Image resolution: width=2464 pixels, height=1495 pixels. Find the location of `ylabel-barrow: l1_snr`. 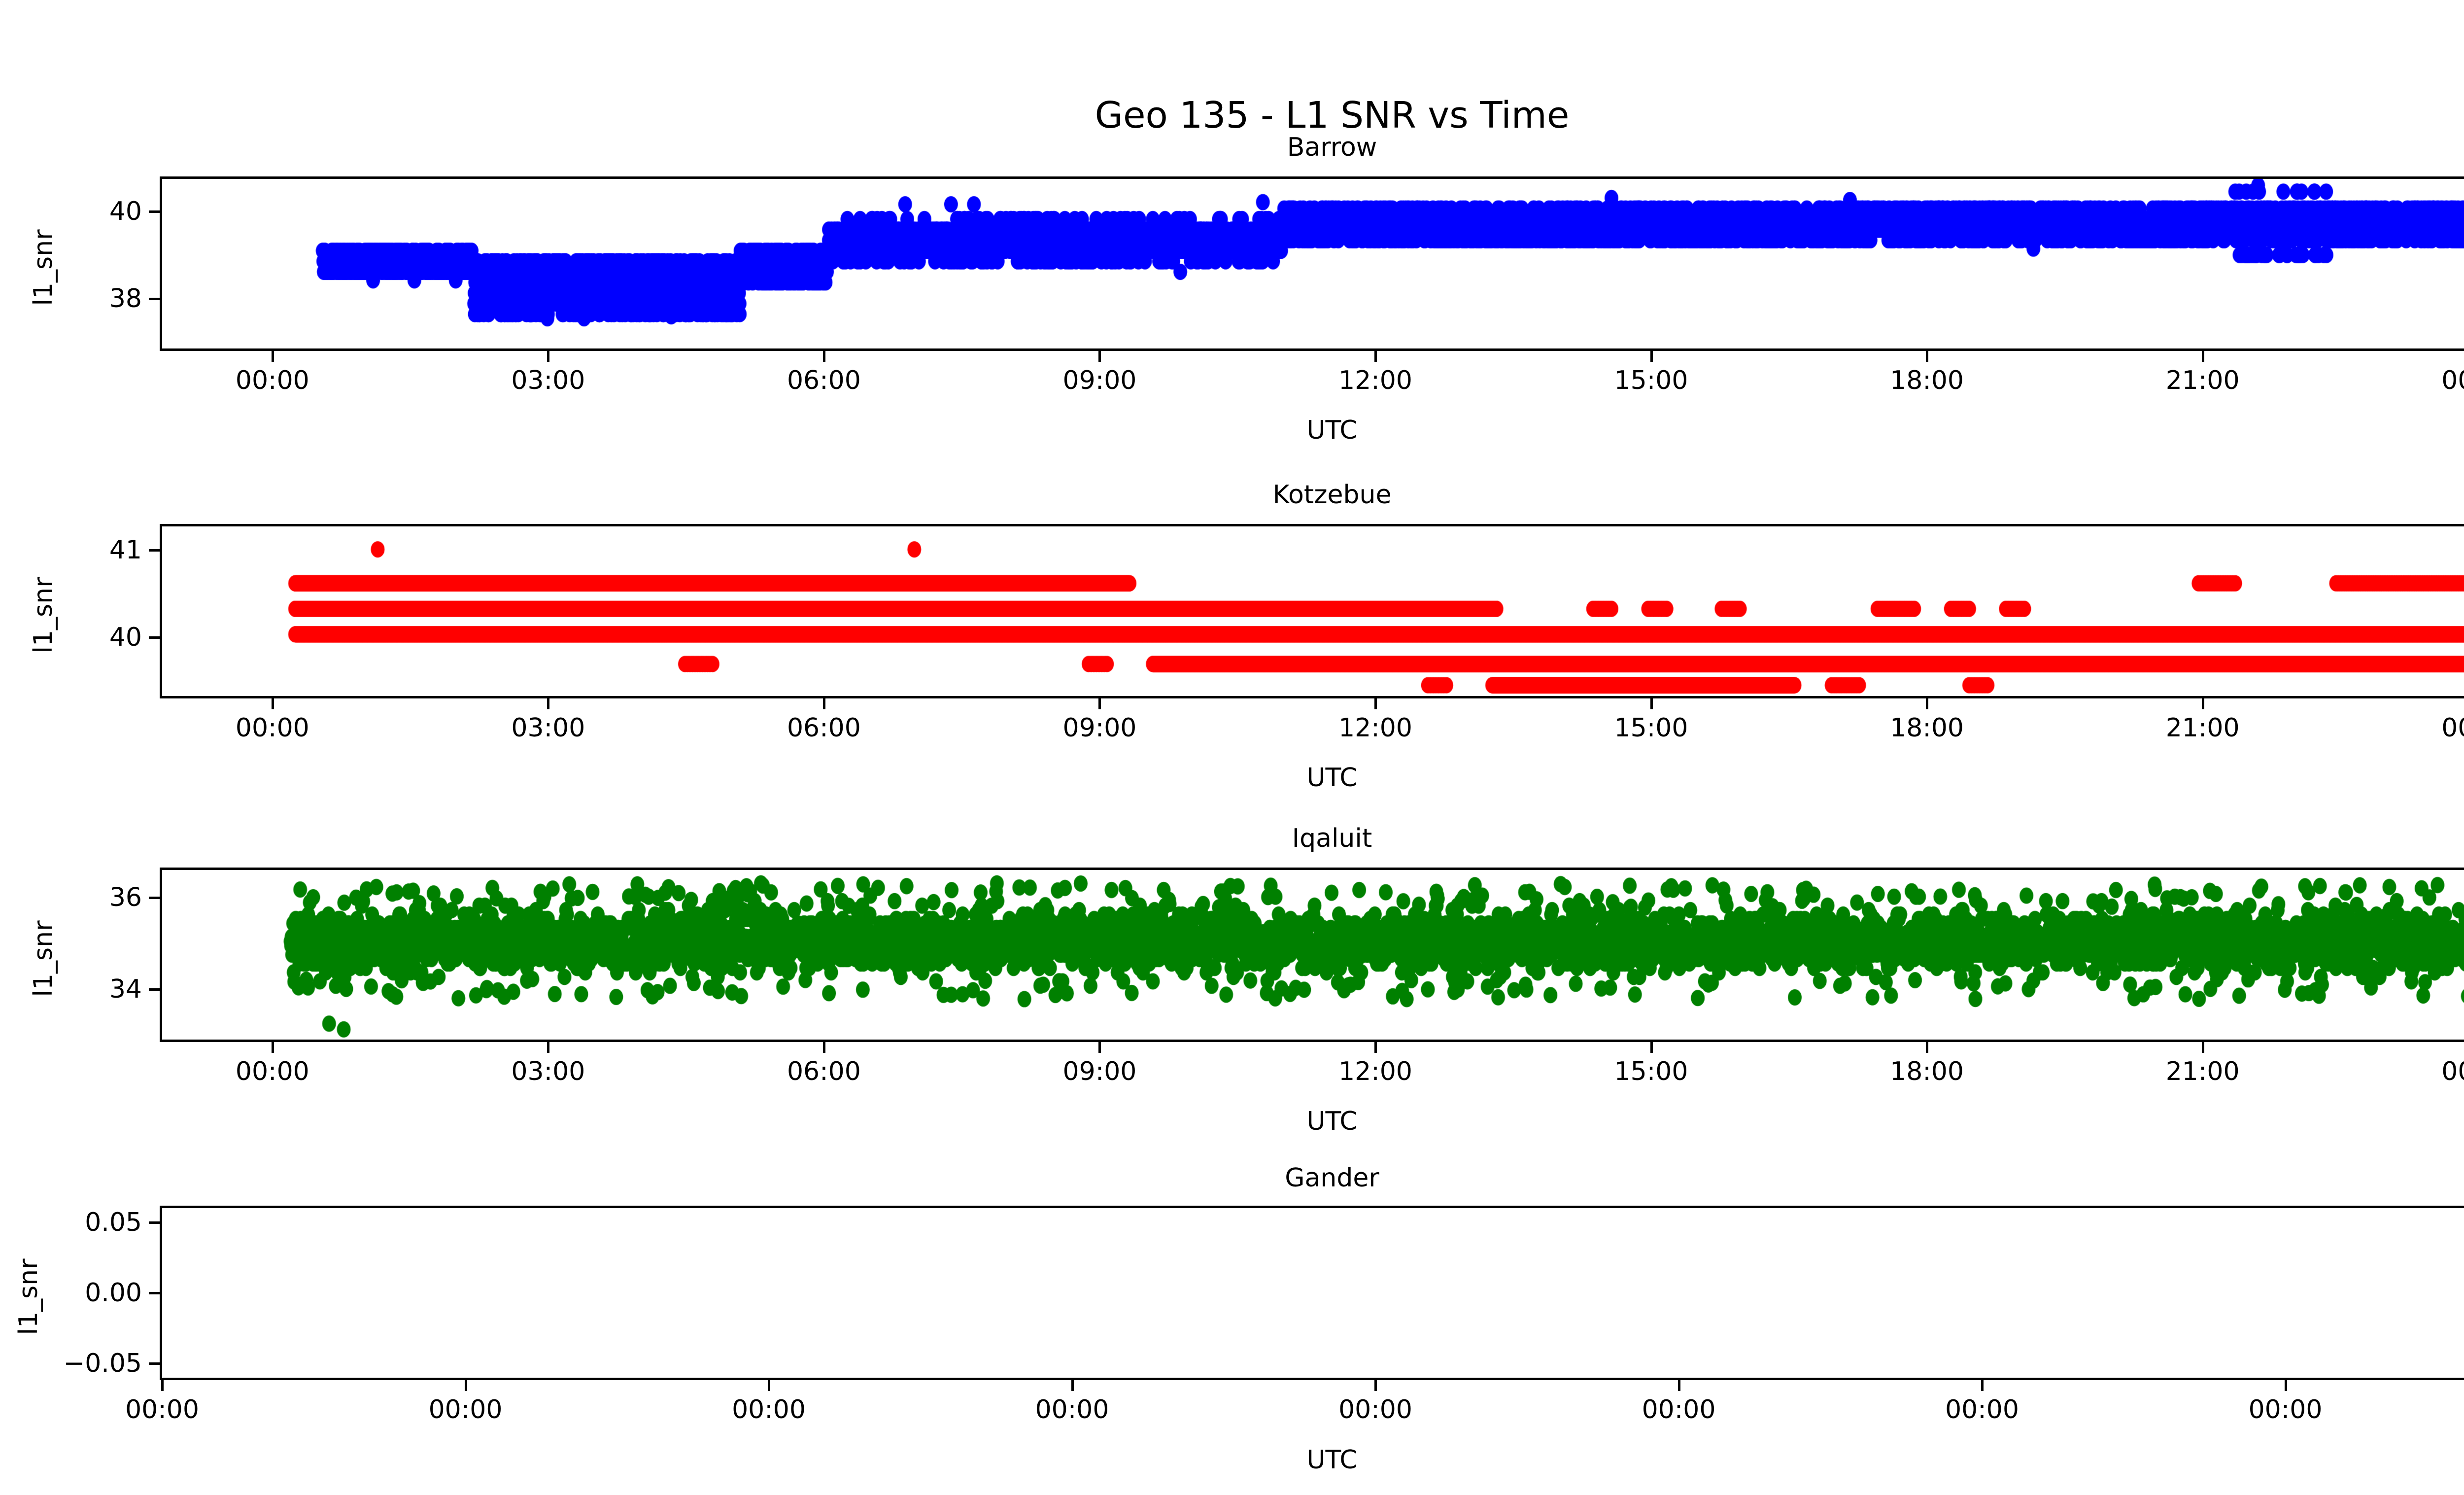

ylabel-barrow: l1_snr is located at coordinates (43, 267).